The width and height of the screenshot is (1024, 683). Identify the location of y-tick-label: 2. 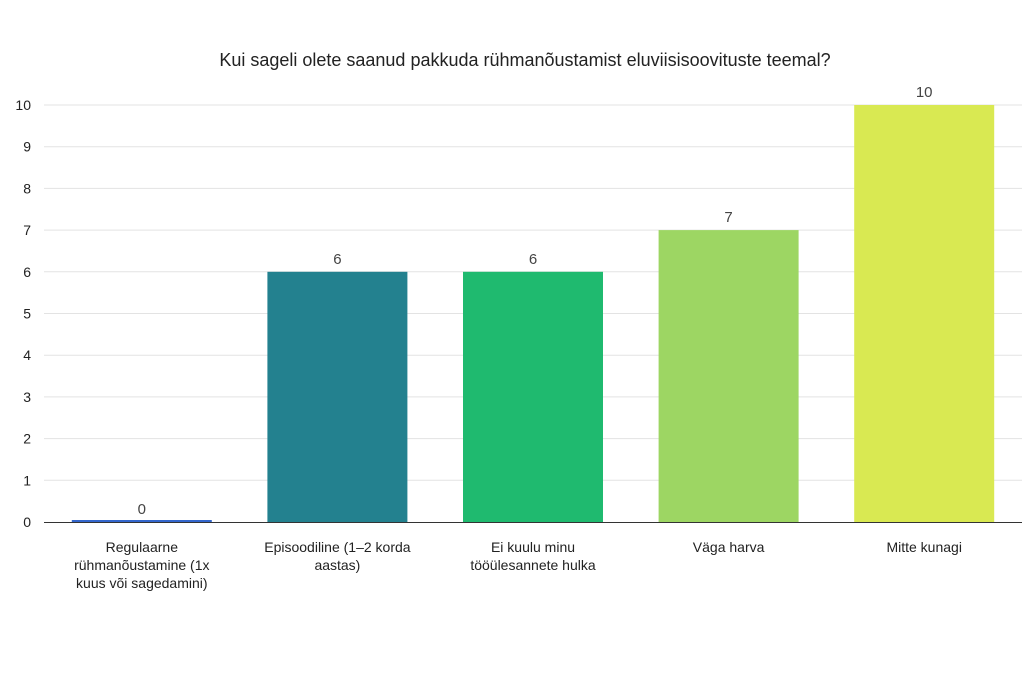
(27, 439).